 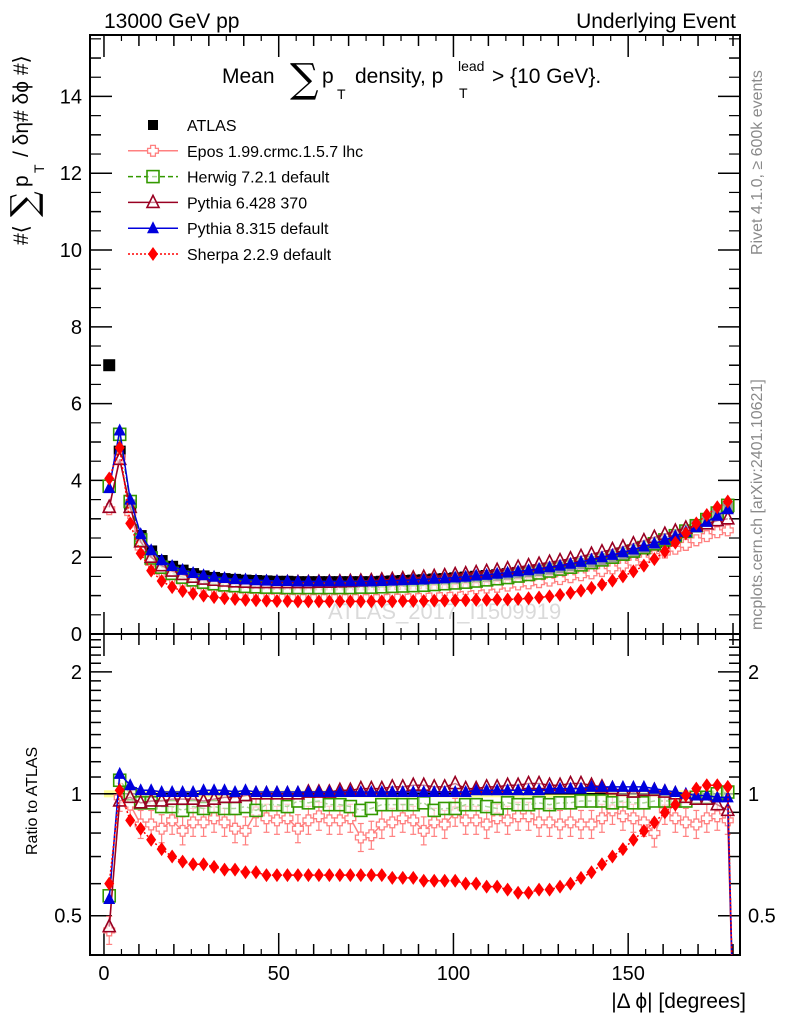 What do you see at coordinates (217, 202) in the screenshot?
I see `legend-item: Pythia 6.428 370` at bounding box center [217, 202].